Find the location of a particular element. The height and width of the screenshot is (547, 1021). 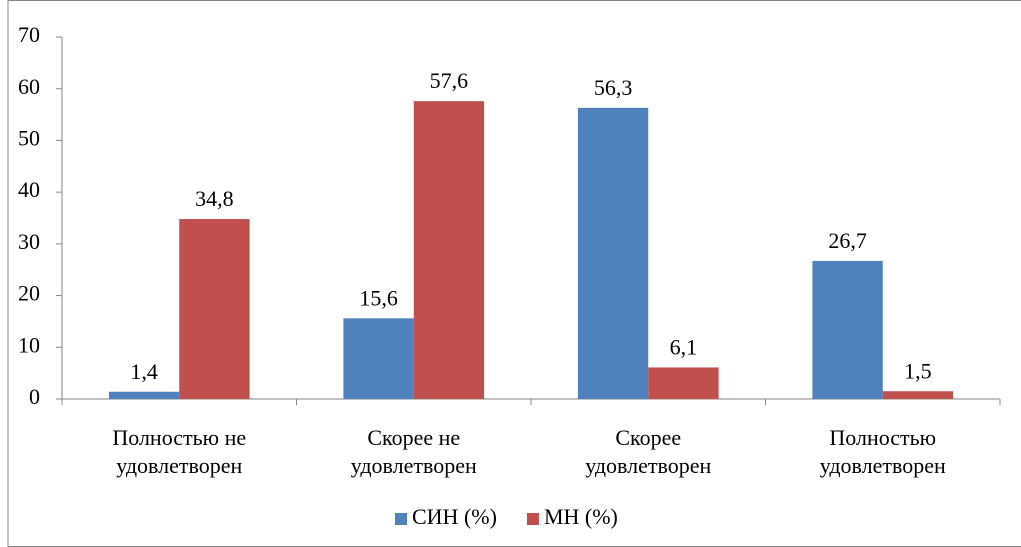

data-label: 1,5 is located at coordinates (918, 370).